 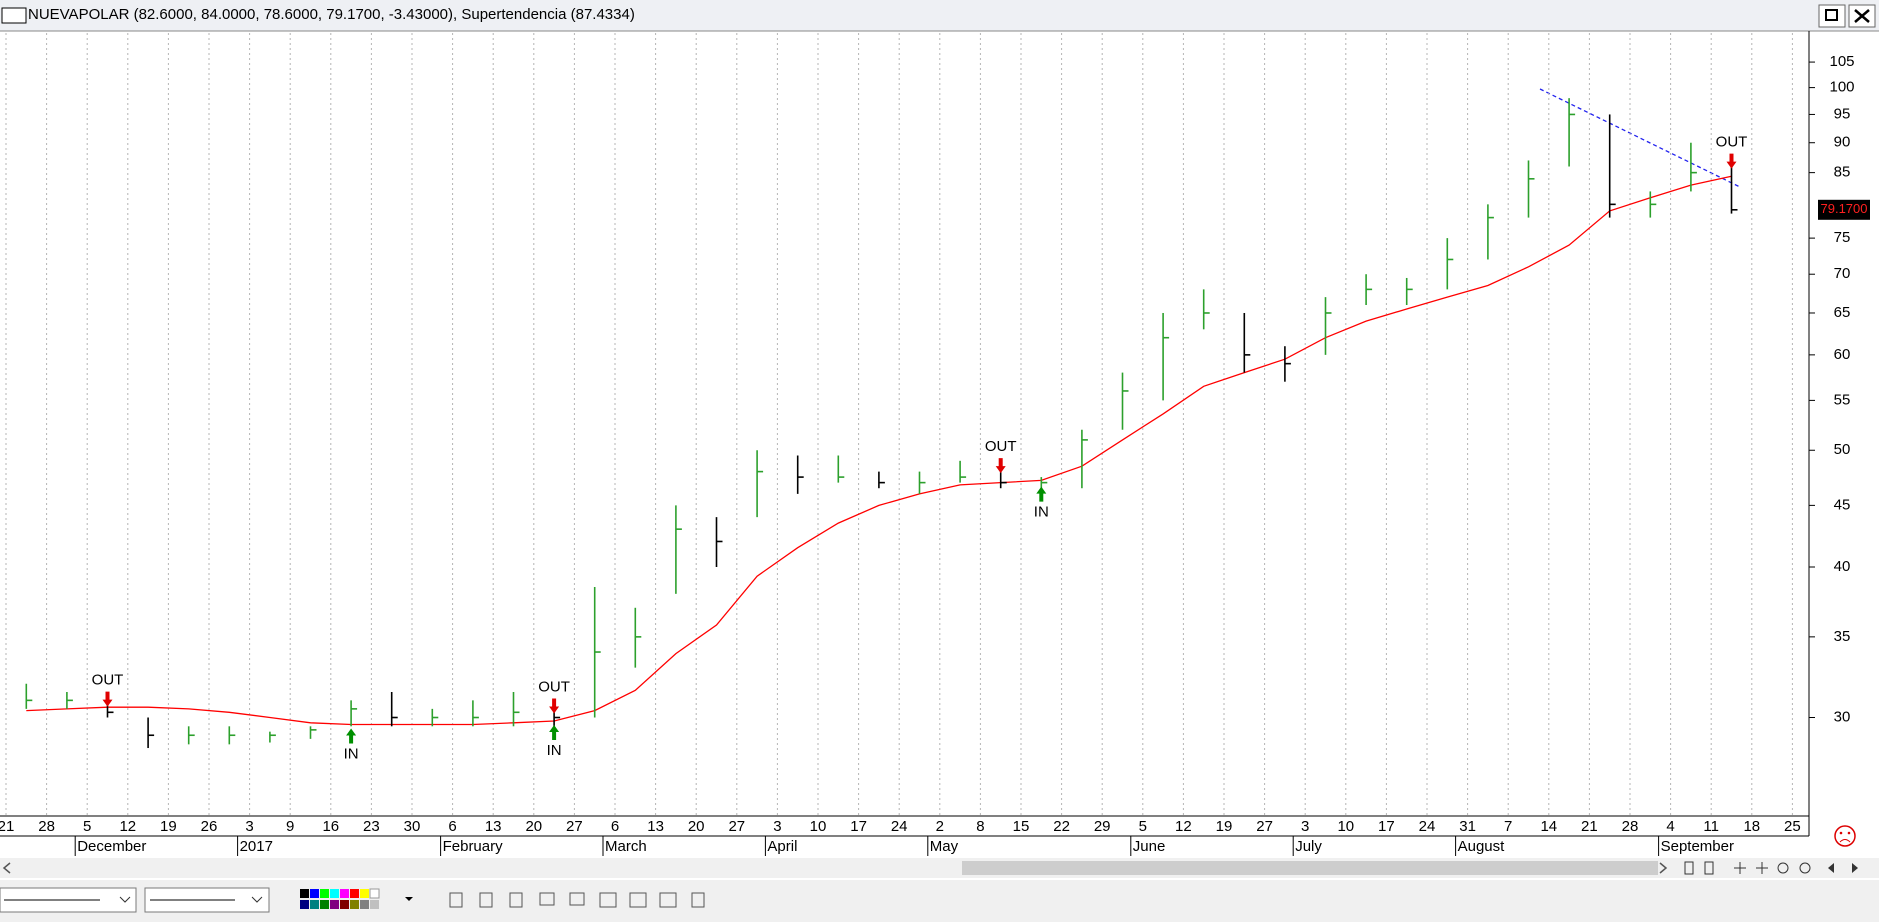 What do you see at coordinates (1845, 841) in the screenshot?
I see `status-icon-mouth` at bounding box center [1845, 841].